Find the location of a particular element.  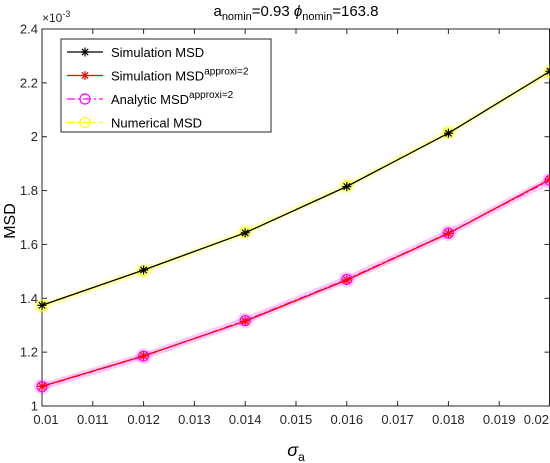

x-tick-label: 0.014 is located at coordinates (245, 419).